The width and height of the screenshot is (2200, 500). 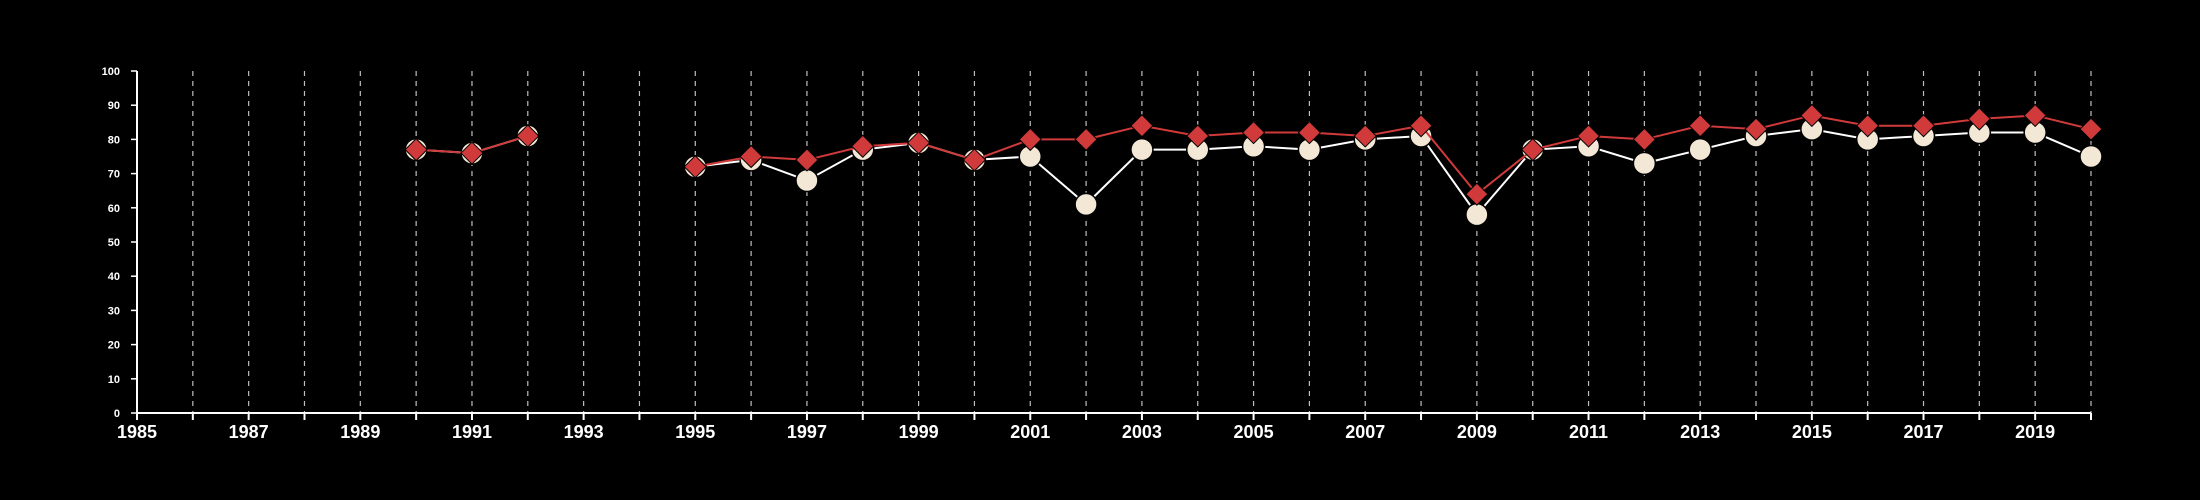 What do you see at coordinates (1365, 432) in the screenshot?
I see `x-tick-label-2007: 2007` at bounding box center [1365, 432].